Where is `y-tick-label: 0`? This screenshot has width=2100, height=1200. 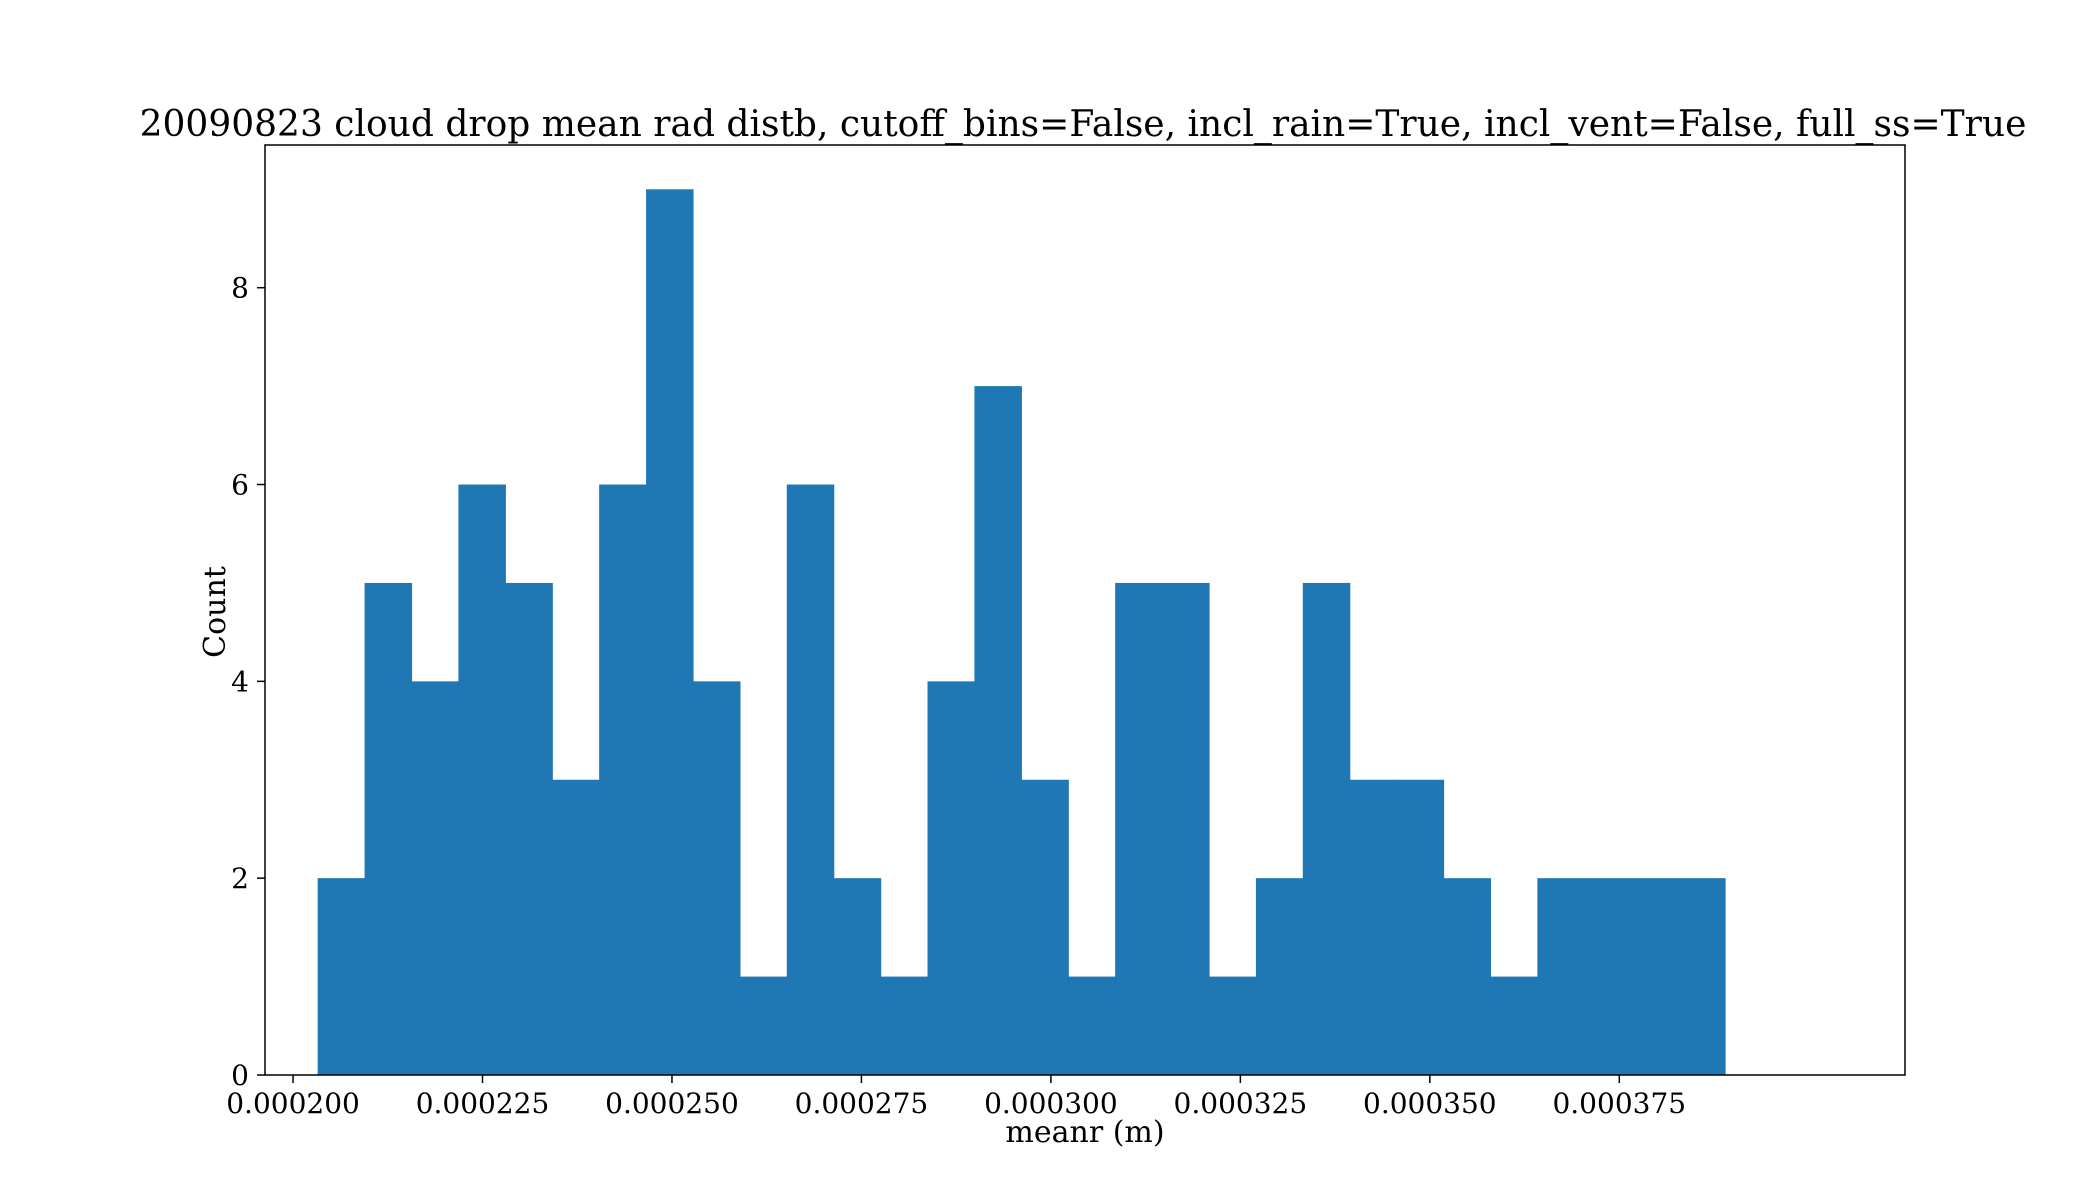 y-tick-label: 0 is located at coordinates (240, 1075).